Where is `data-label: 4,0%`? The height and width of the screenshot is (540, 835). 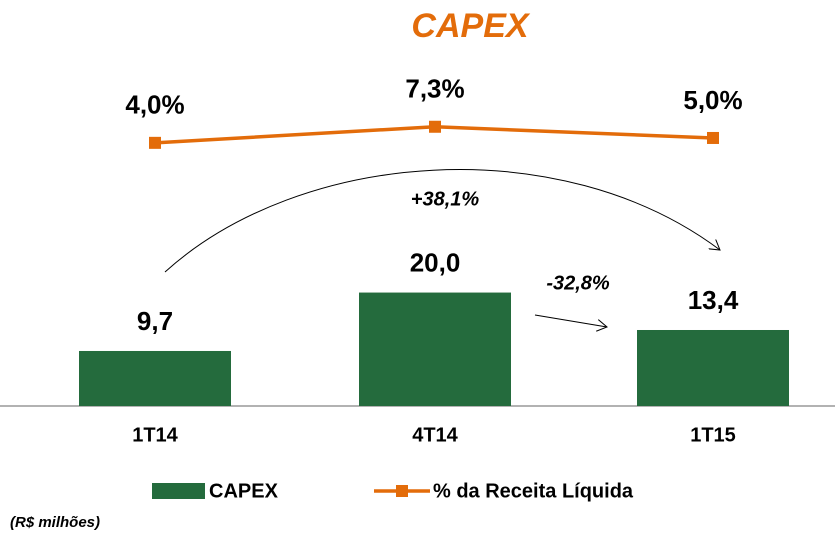
data-label: 4,0% is located at coordinates (154, 105).